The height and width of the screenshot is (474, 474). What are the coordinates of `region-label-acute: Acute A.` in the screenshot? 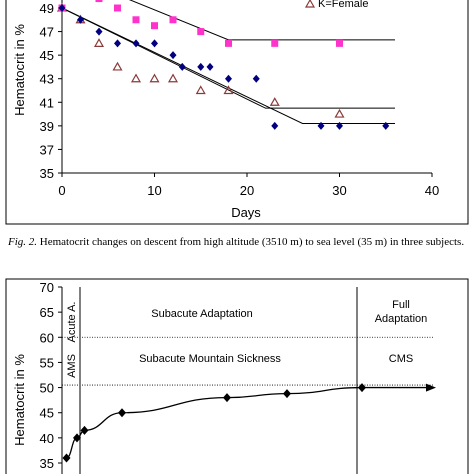 It's located at (72, 322).